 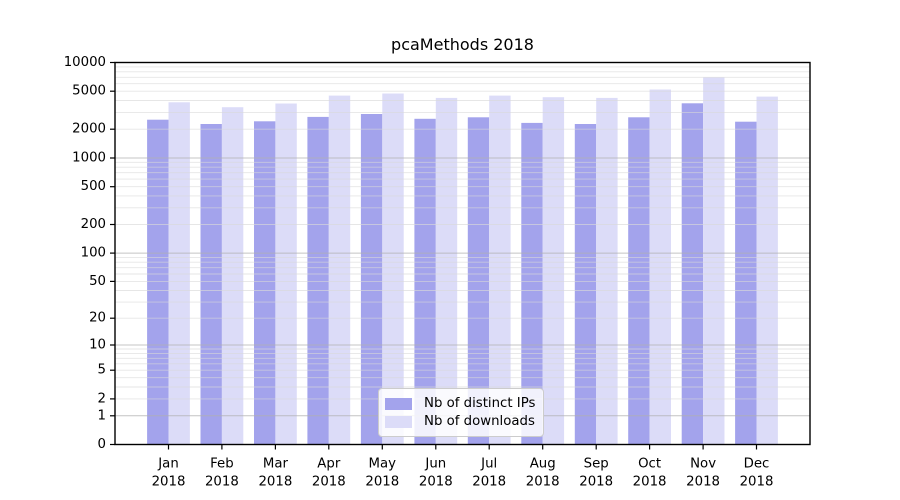 What do you see at coordinates (265, 283) in the screenshot?
I see `bar-ips-Mar-2018` at bounding box center [265, 283].